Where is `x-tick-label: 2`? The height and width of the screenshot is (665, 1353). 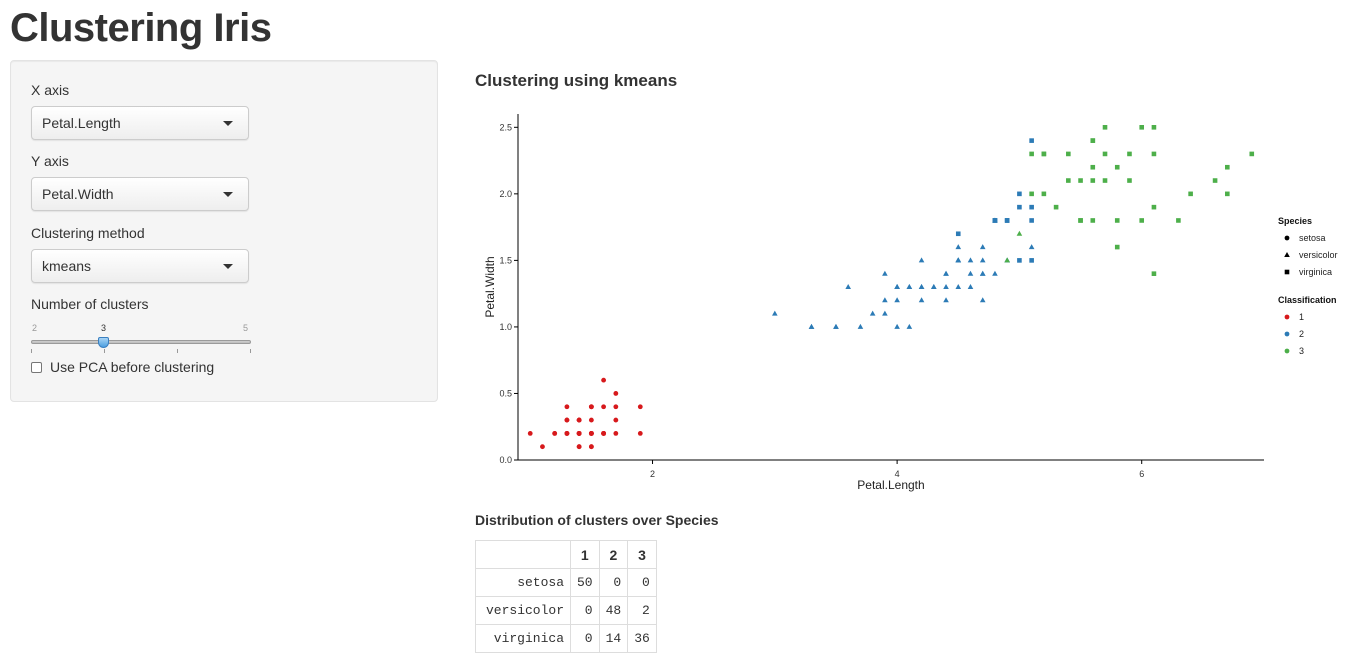
x-tick-label: 2 is located at coordinates (652, 474).